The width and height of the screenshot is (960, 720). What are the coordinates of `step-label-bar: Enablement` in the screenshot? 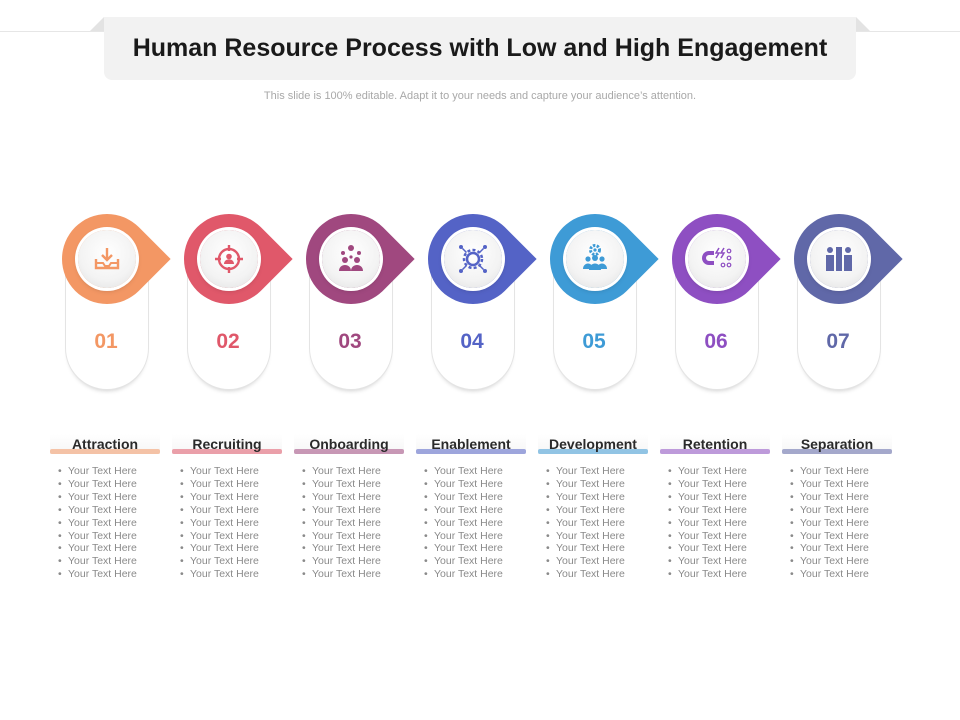 It's located at (471, 444).